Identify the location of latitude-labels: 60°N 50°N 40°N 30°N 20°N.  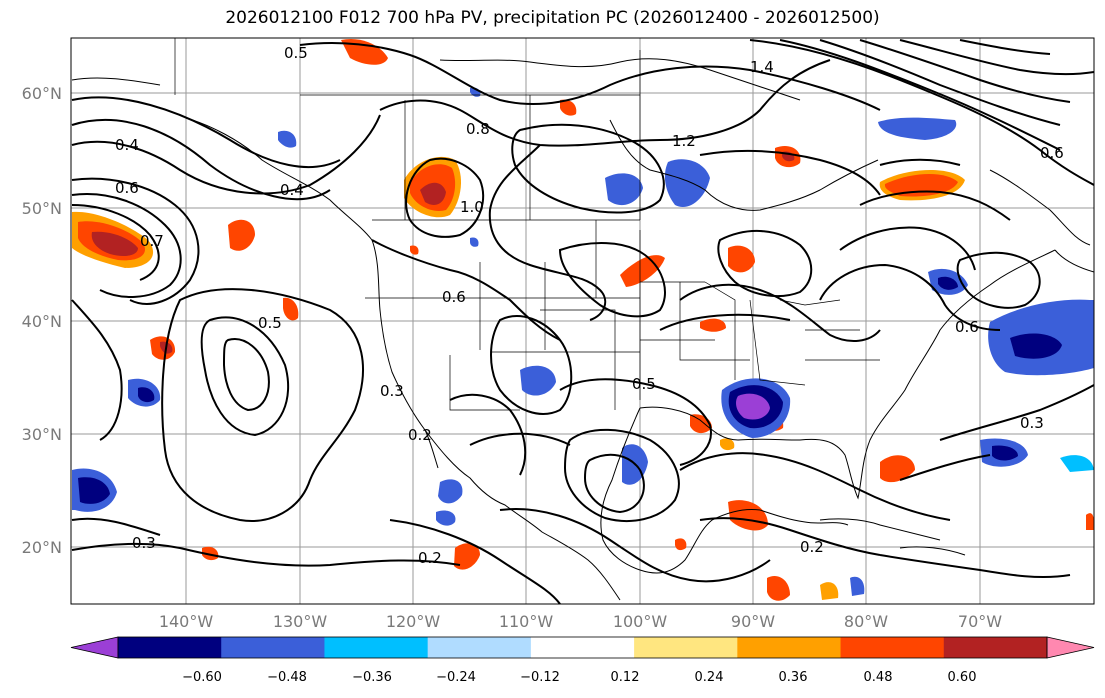
(42, 320).